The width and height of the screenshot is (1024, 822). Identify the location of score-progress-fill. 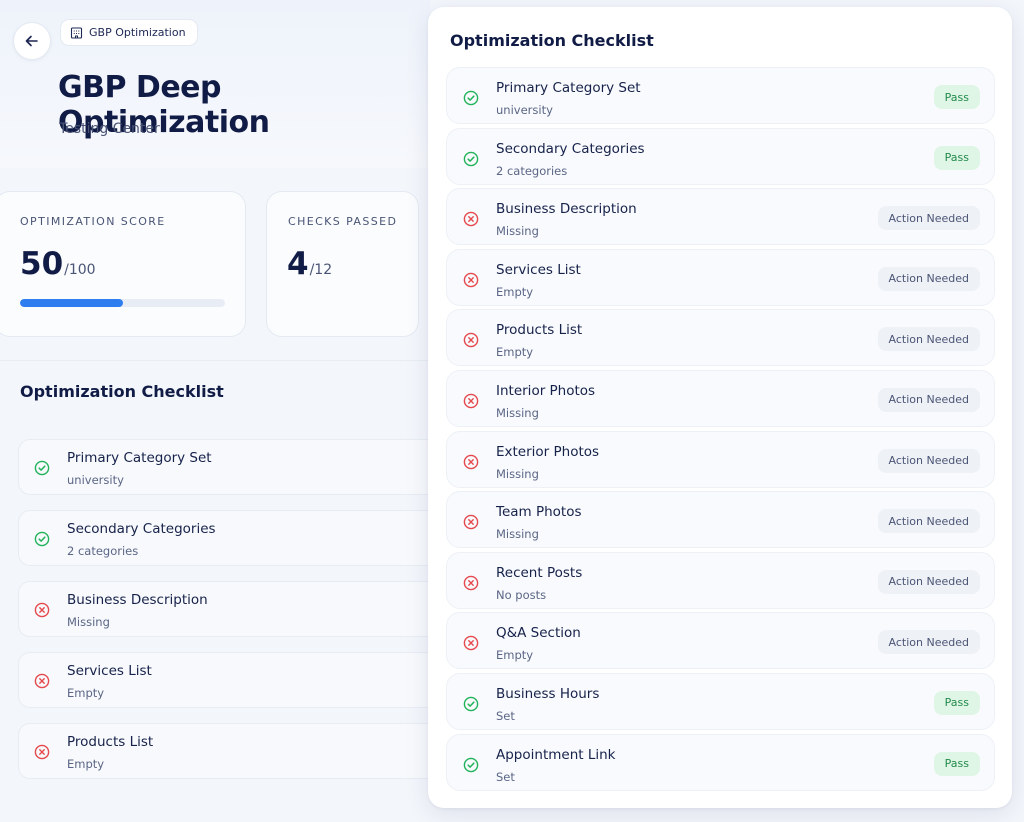
(71, 303).